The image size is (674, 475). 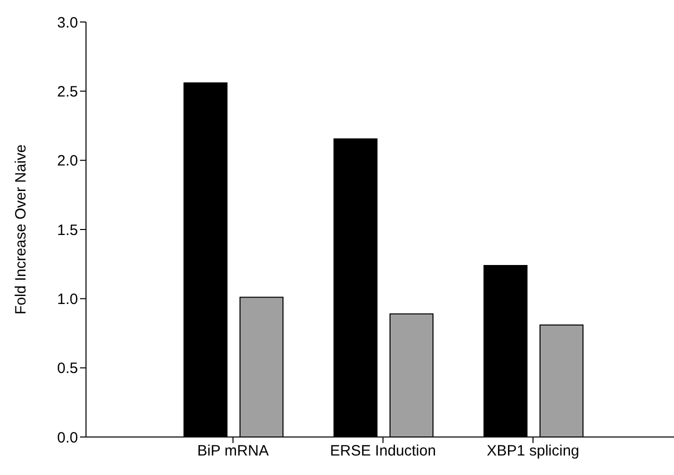 What do you see at coordinates (533, 451) in the screenshot?
I see `x-tick-label: XBP1 splicing` at bounding box center [533, 451].